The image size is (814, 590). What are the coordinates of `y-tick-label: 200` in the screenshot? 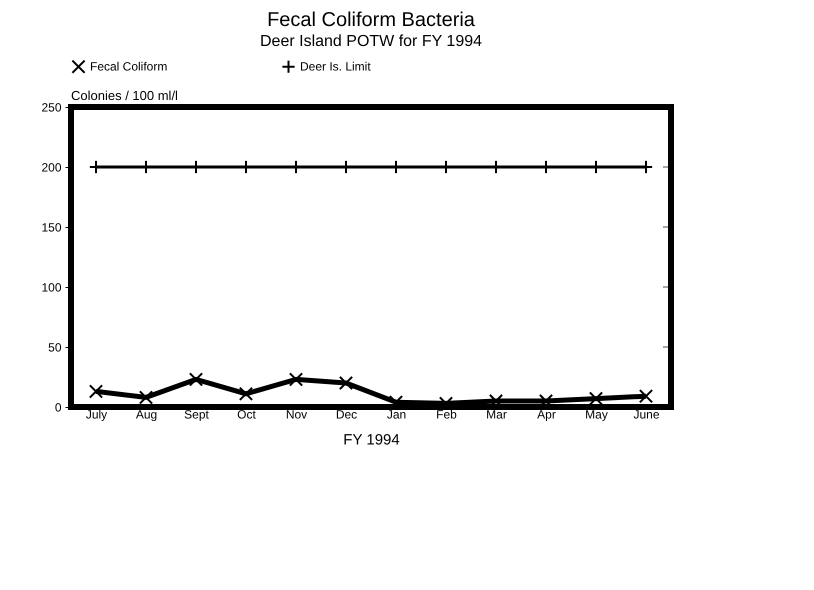 It's located at (51, 167).